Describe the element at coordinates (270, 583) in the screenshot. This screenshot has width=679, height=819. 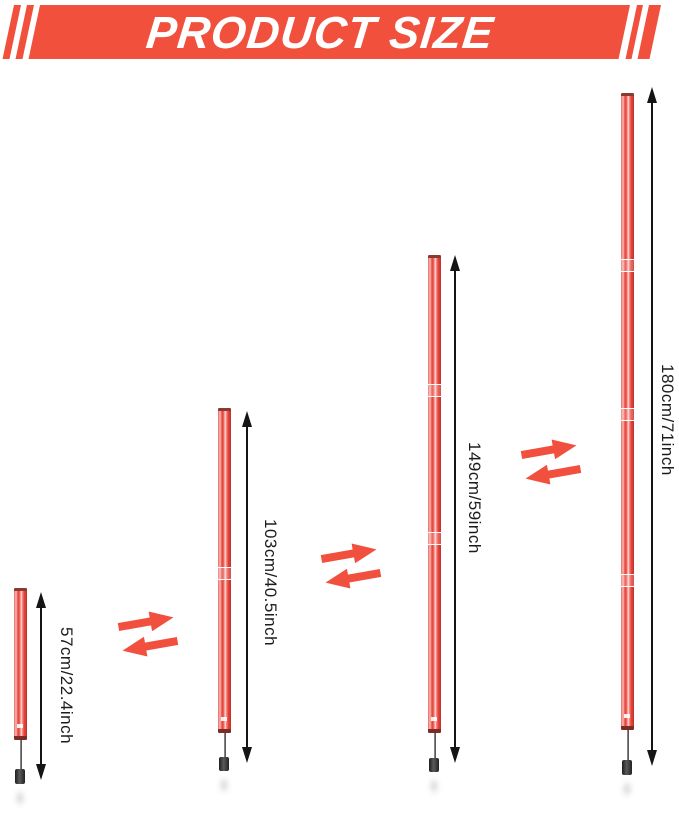
I see `size-label-103cm: 103cm/40.5inch` at that location.